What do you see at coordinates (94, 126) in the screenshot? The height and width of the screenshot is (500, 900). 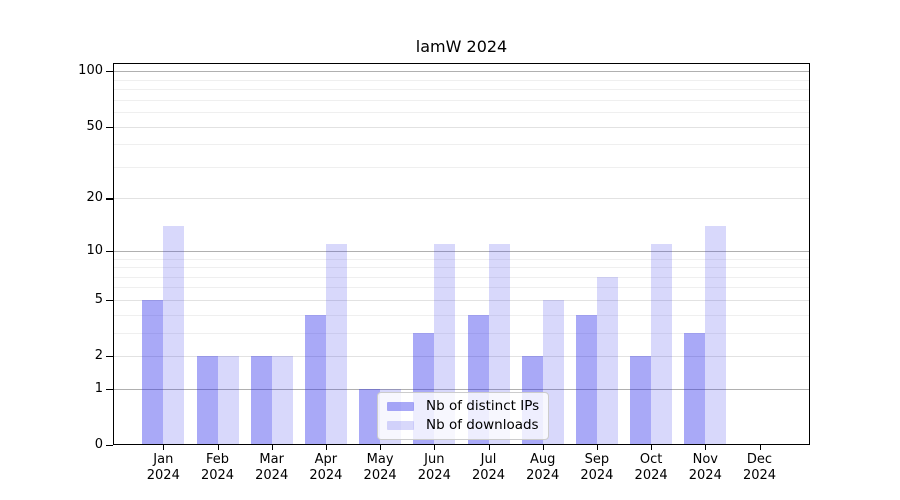 I see `y-tick-label-50: 50` at bounding box center [94, 126].